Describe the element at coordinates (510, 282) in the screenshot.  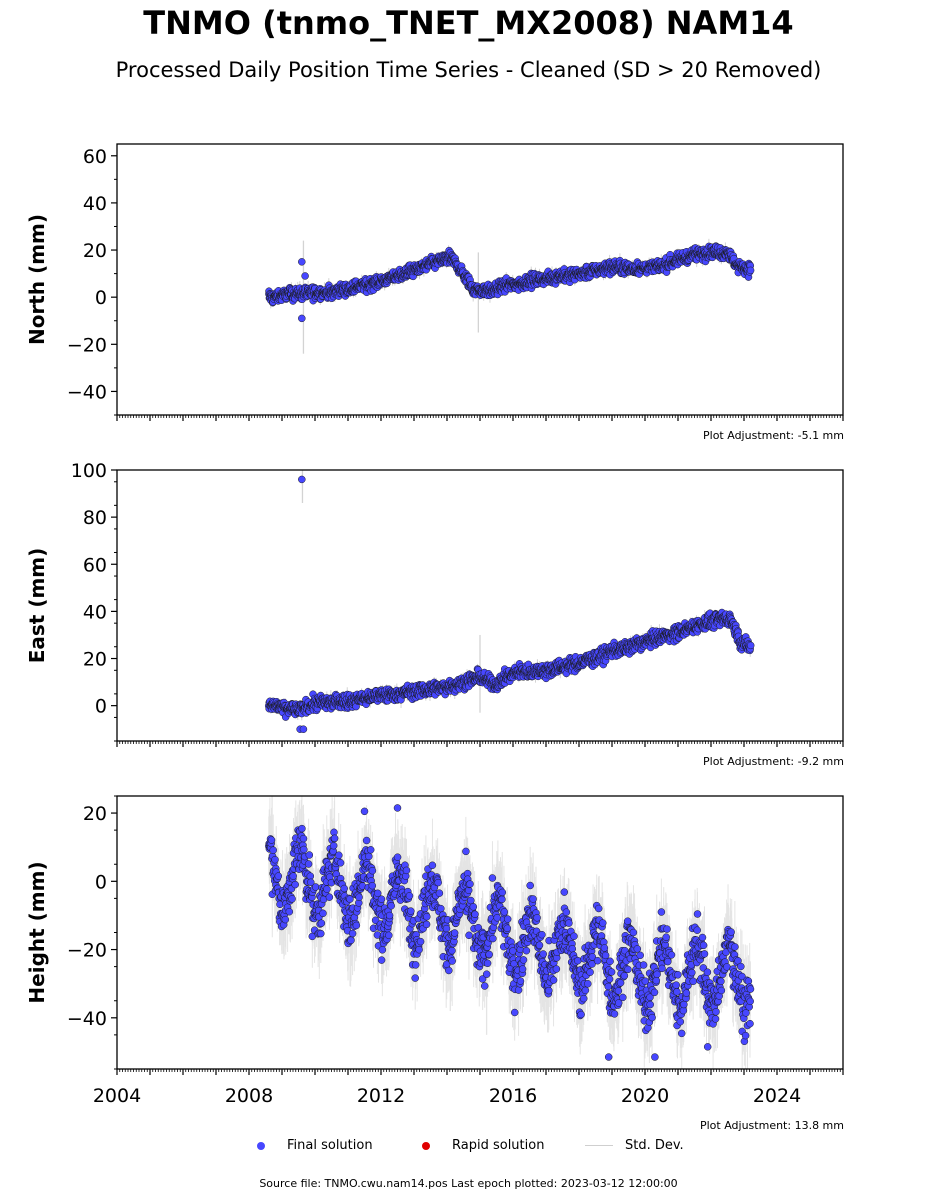
I see `north-points` at that location.